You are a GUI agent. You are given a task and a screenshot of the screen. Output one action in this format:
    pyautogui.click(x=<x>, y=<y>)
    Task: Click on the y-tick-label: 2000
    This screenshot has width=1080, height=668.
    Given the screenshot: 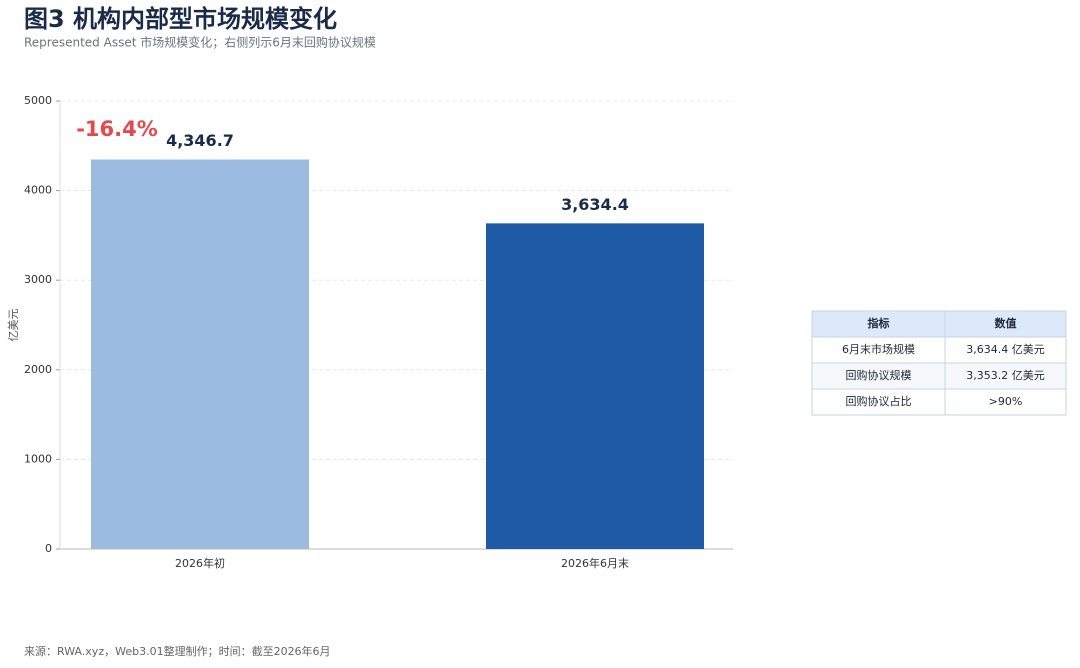 What is the action you would take?
    pyautogui.click(x=38, y=369)
    